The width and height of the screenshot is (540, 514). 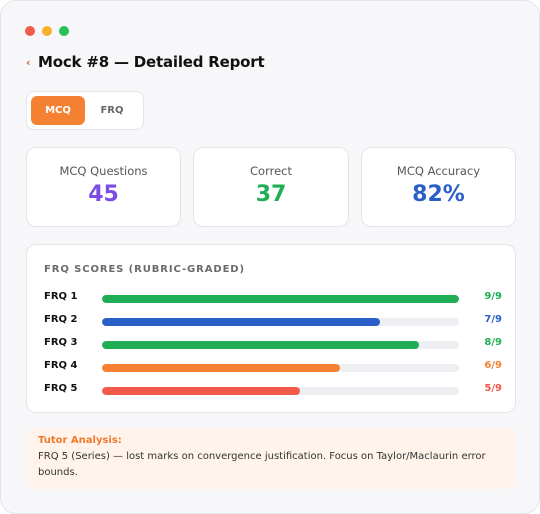 I want to click on frq-row: FRQ 1 9/9, so click(x=273, y=297).